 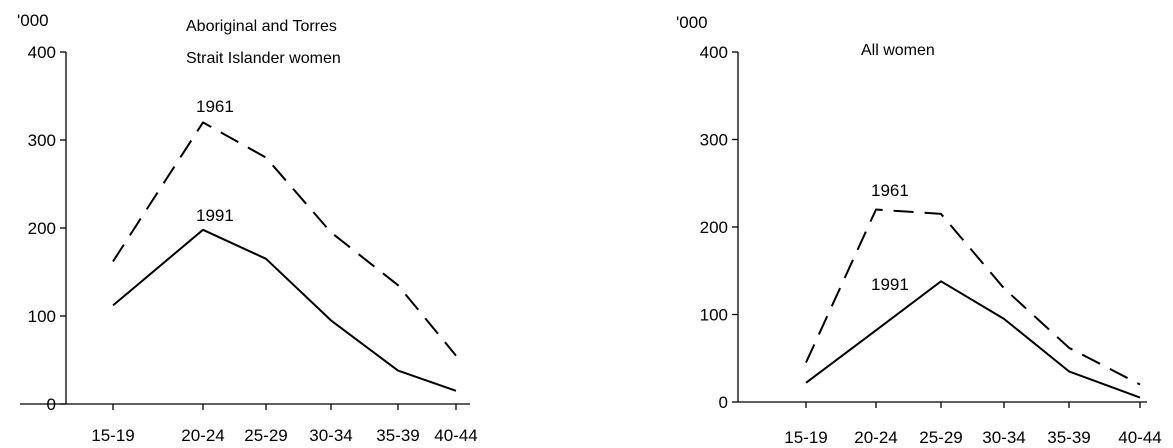 What do you see at coordinates (261, 26) in the screenshot?
I see `chart-title-line: Aboriginal and Torres` at bounding box center [261, 26].